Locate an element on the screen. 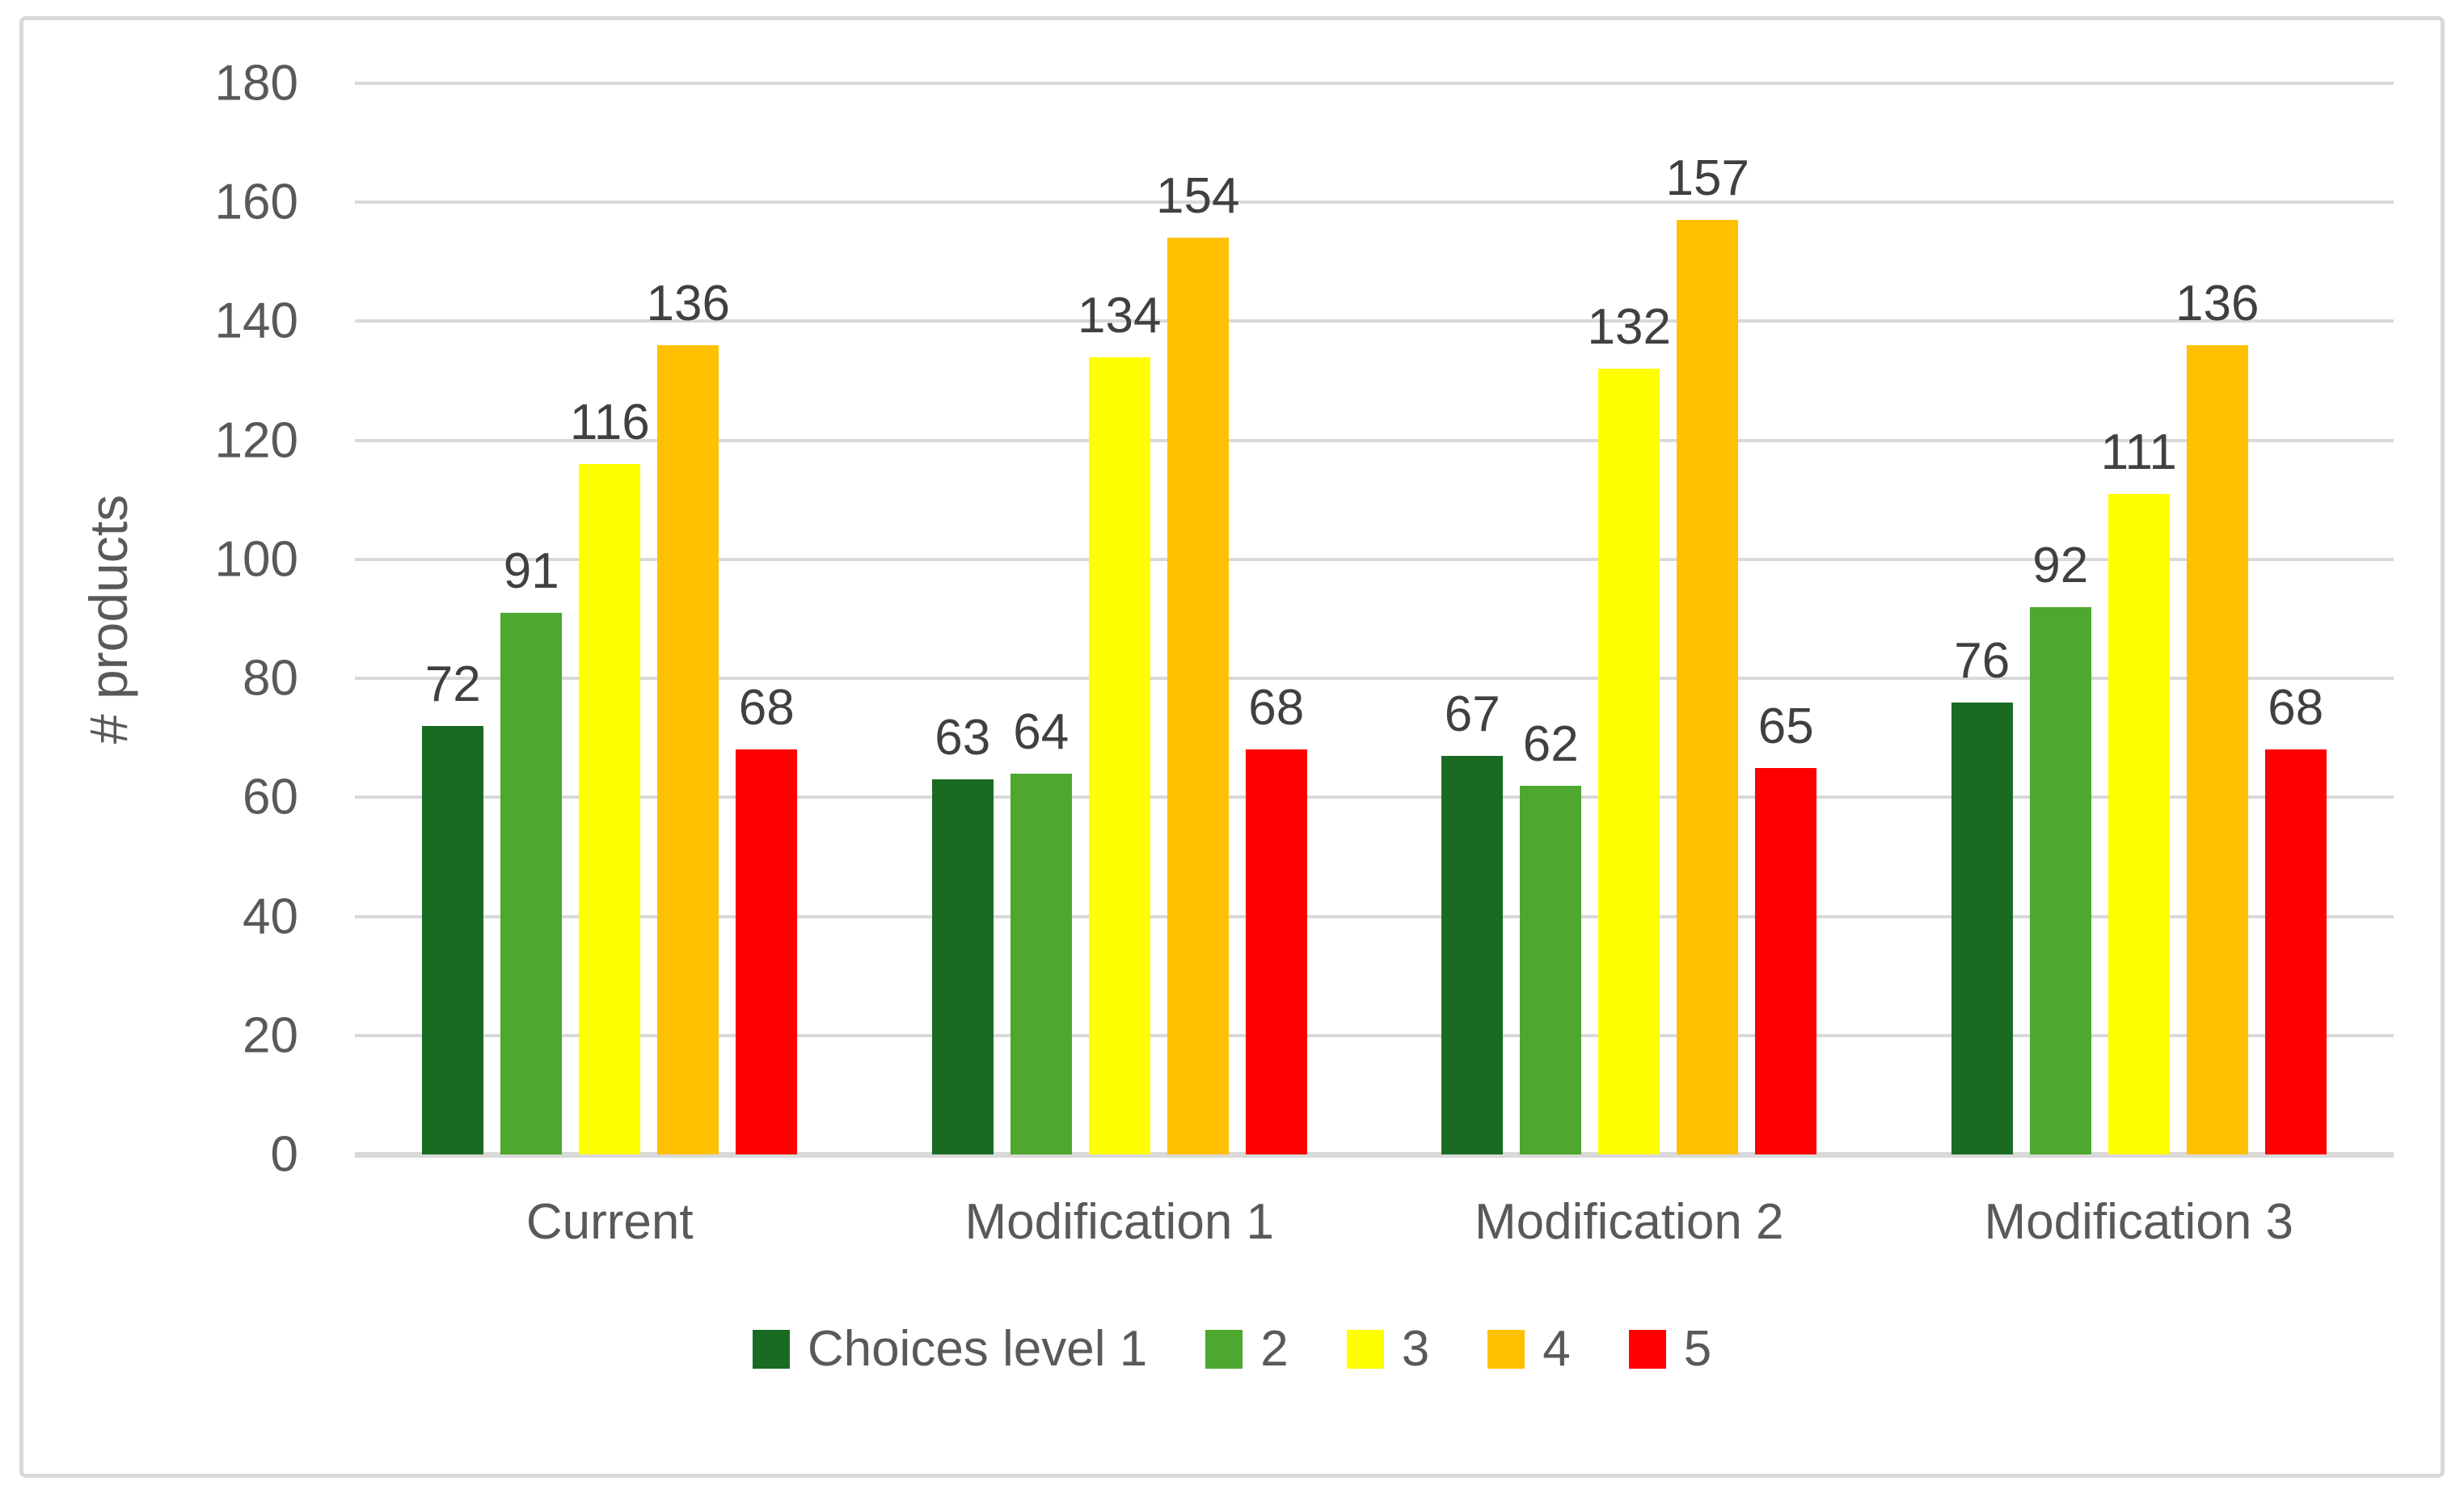 This screenshot has width=2464, height=1494. y-tick-label-80: 80 is located at coordinates (271, 678).